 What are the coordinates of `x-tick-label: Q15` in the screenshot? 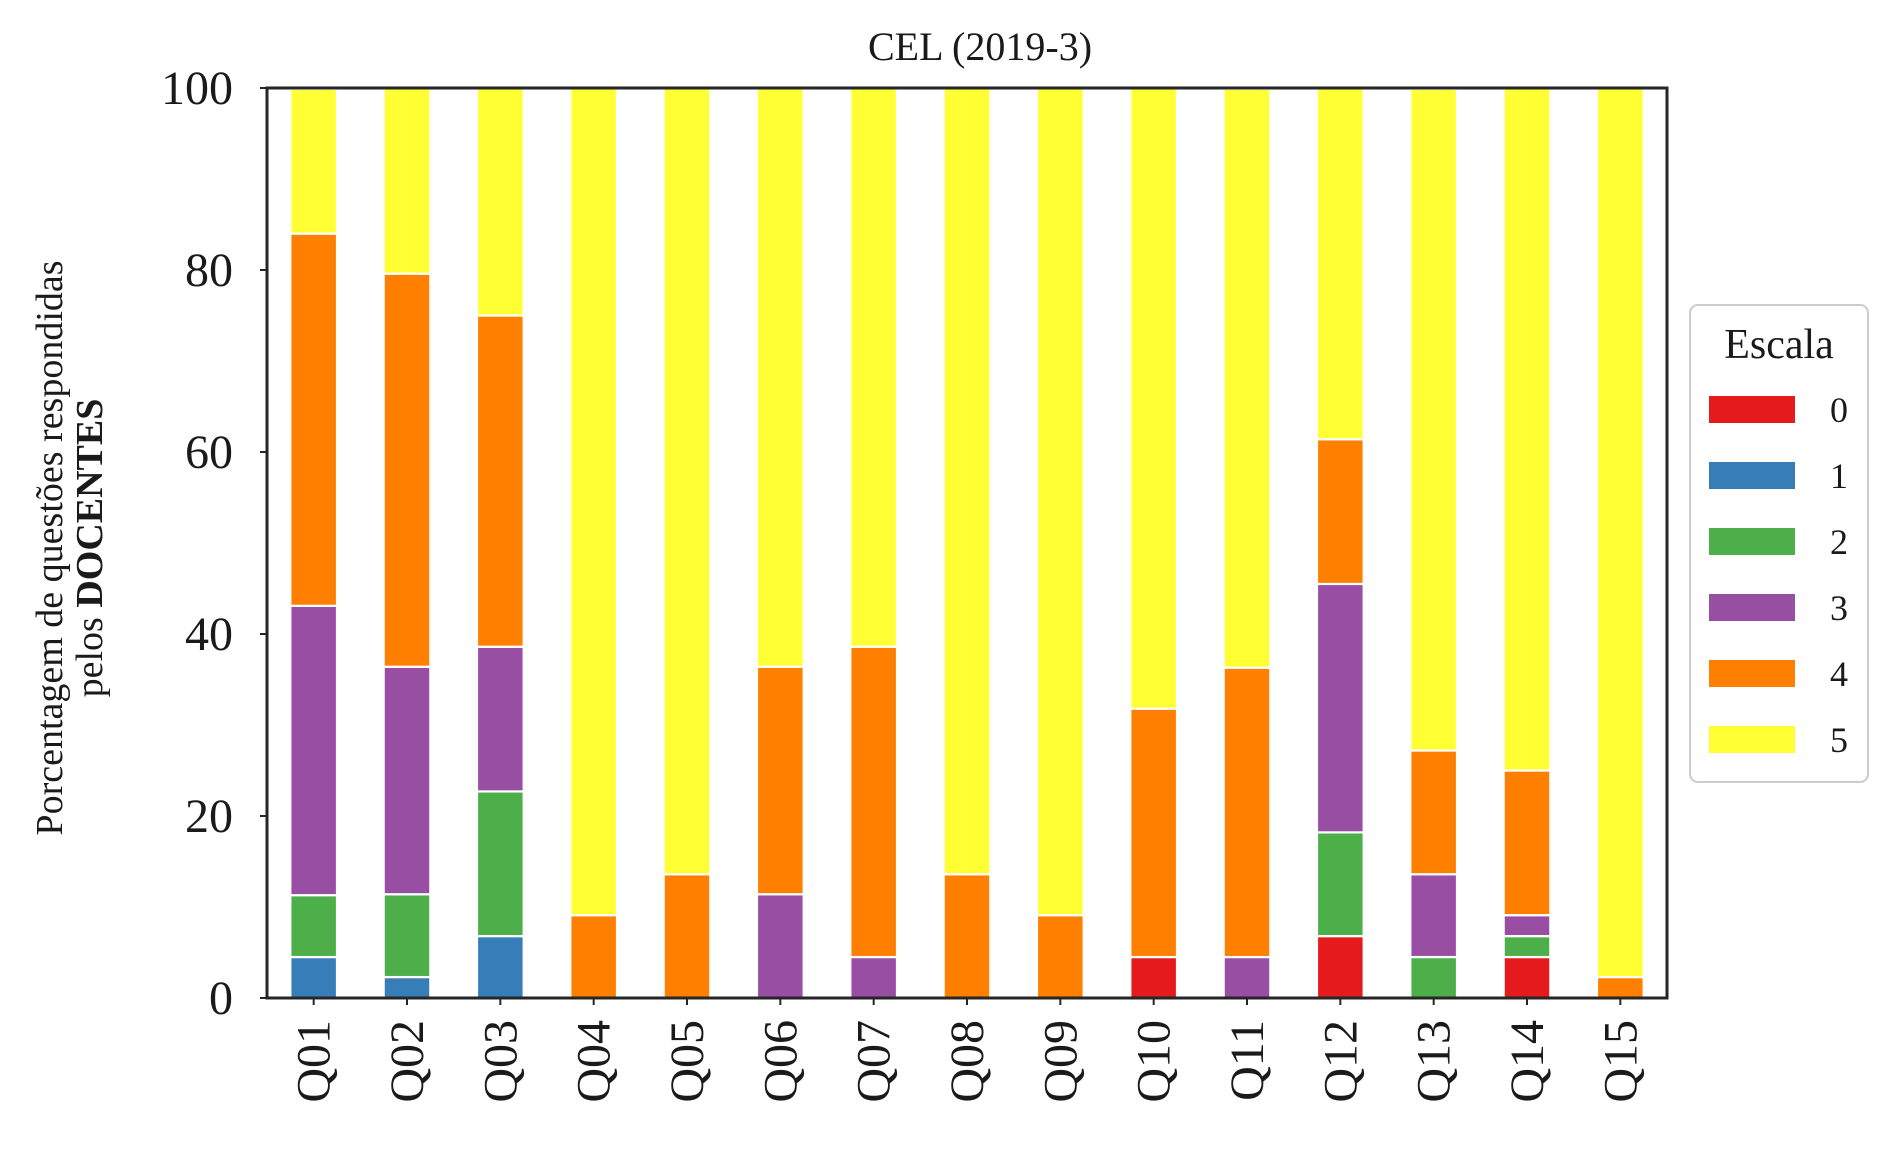 It's located at (1620, 1061).